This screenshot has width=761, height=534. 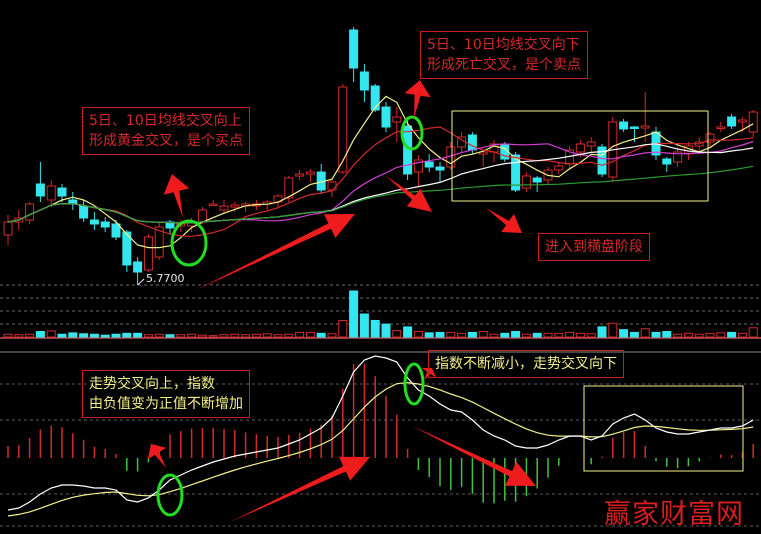 I want to click on note-line: 进入到横盘阶段, so click(x=594, y=247).